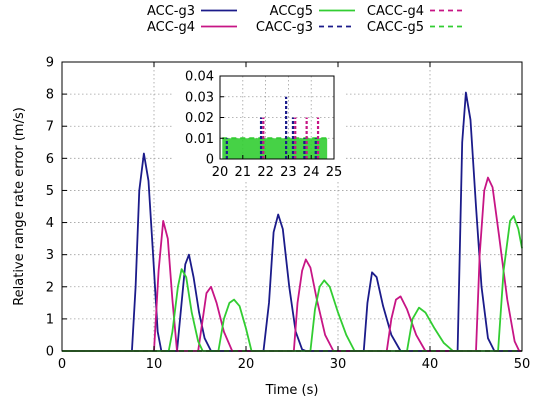 This screenshot has width=546, height=402. I want to click on inset-series-cacc-g5-band, so click(275, 148).